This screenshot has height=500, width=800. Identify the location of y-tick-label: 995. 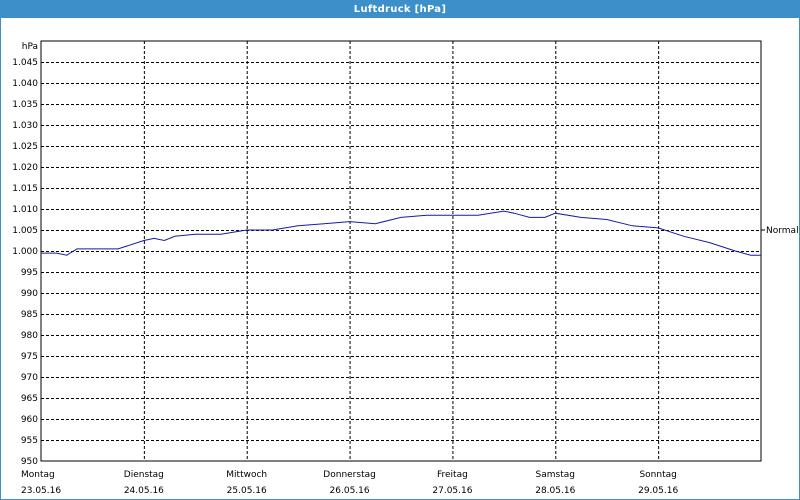
(29, 273).